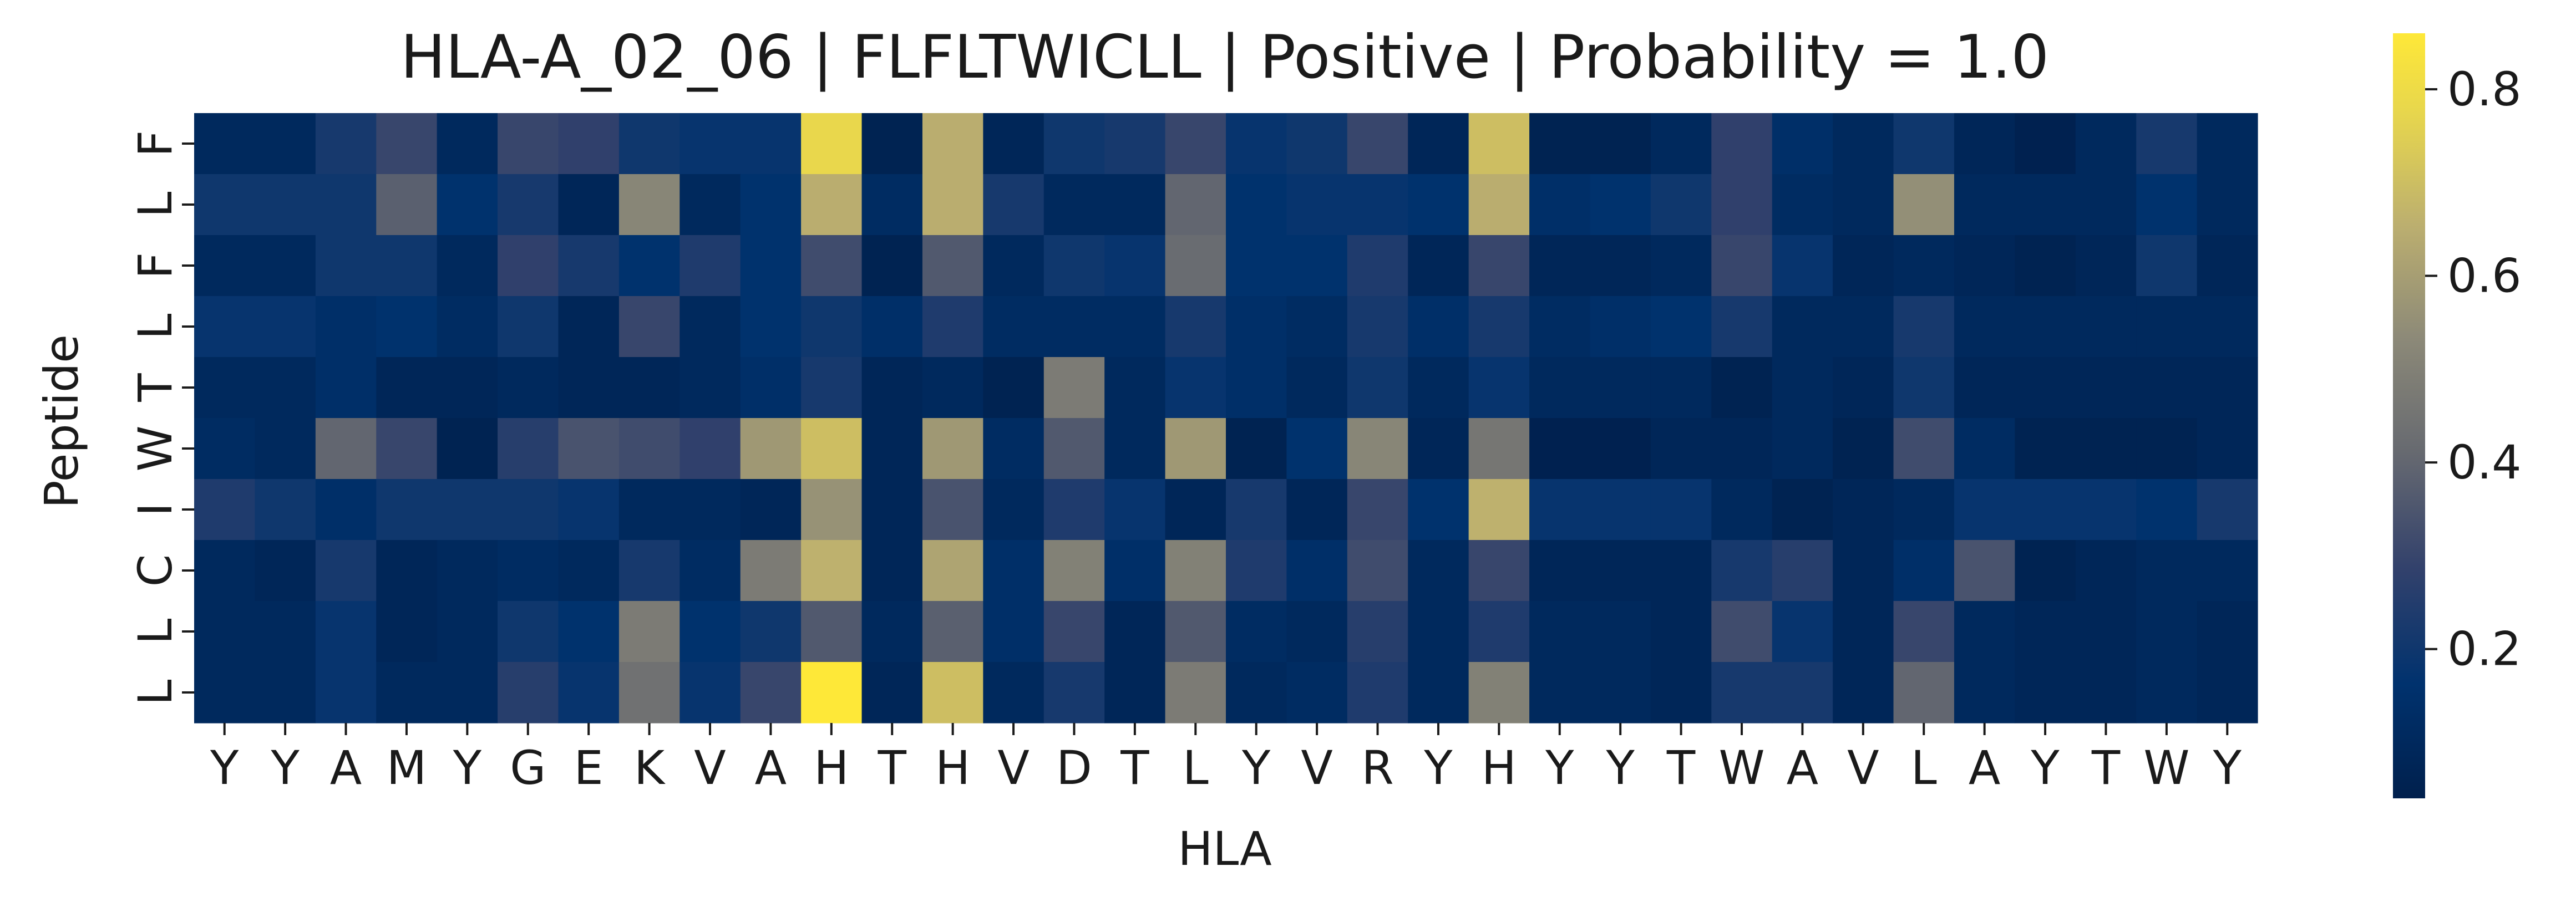  What do you see at coordinates (161, 417) in the screenshot?
I see `y-axis-ticks: F L F L TW I C L L` at bounding box center [161, 417].